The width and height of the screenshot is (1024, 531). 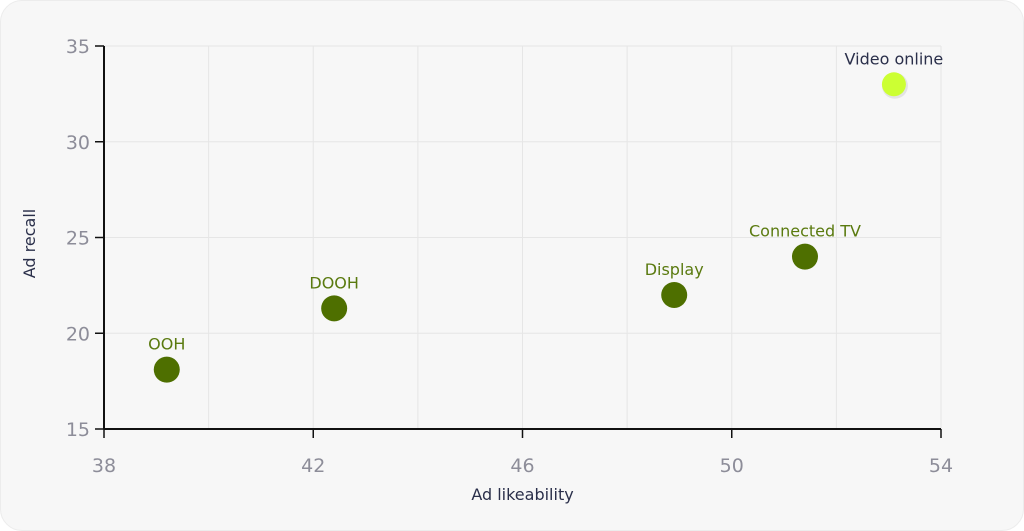 I want to click on point-label: Connected TV, so click(x=805, y=231).